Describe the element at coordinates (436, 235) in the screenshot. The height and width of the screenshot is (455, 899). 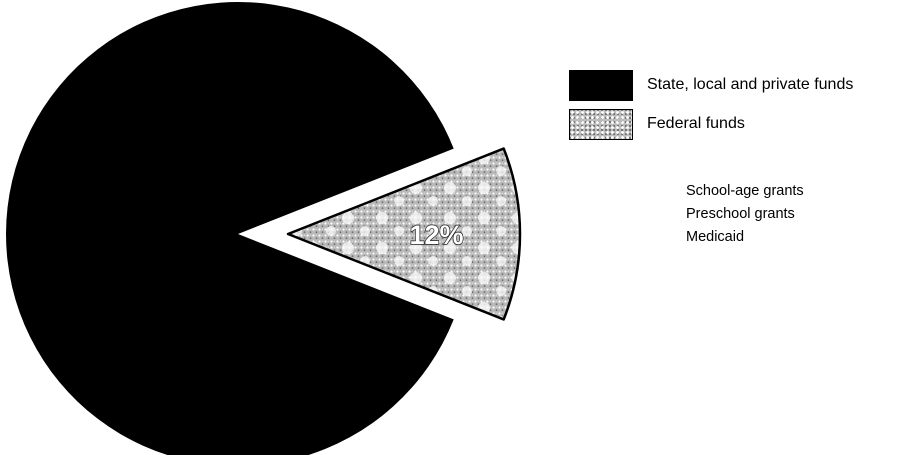
I see `pie-slice-data-label: 12%` at that location.